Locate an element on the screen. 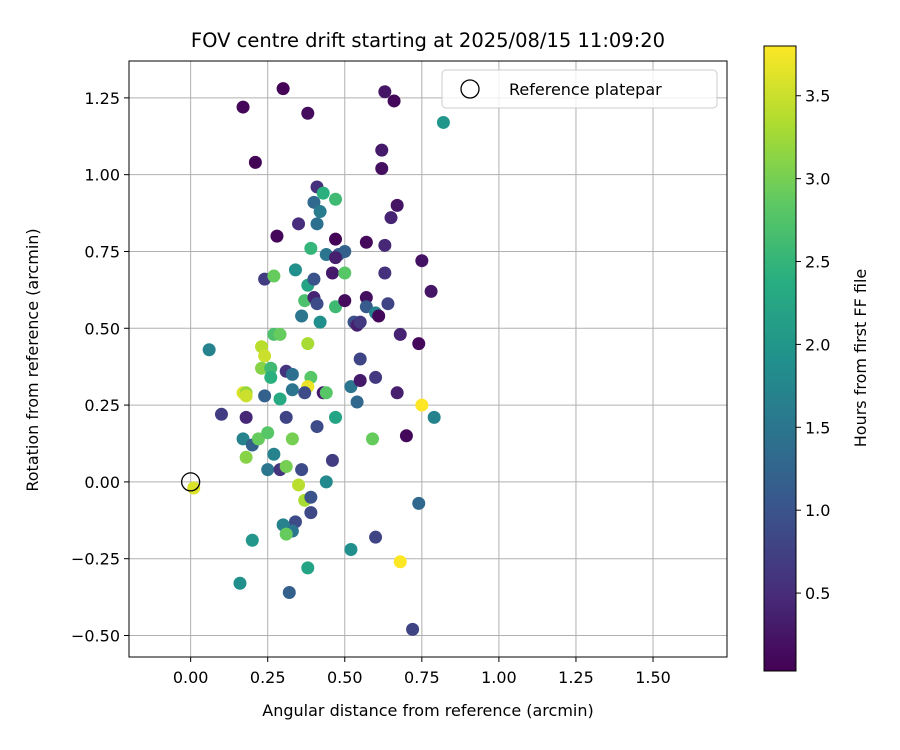  y-tick-label: 1.00 is located at coordinates (102, 175).